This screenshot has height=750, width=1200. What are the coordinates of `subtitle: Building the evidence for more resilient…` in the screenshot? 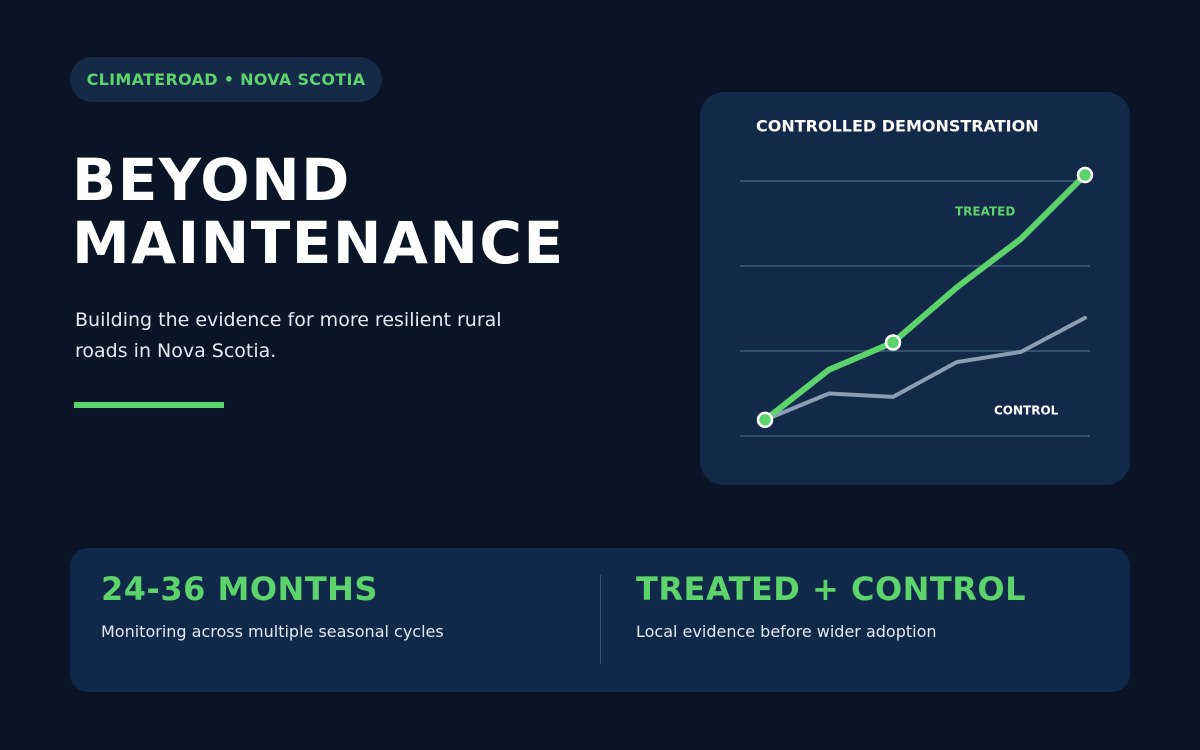 It's located at (288, 335).